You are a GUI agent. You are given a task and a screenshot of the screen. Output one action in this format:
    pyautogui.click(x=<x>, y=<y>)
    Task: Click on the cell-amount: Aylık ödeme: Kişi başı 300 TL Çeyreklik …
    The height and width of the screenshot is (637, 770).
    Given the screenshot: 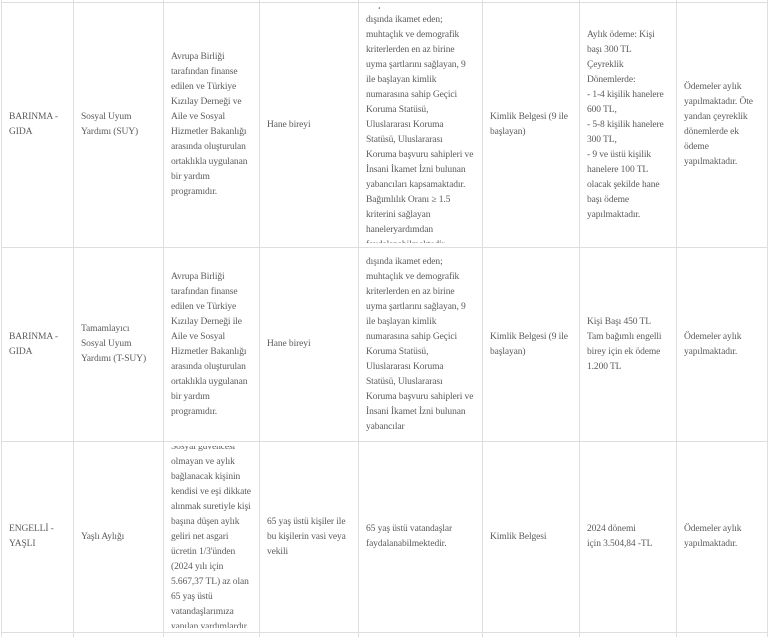 What is the action you would take?
    pyautogui.click(x=628, y=125)
    